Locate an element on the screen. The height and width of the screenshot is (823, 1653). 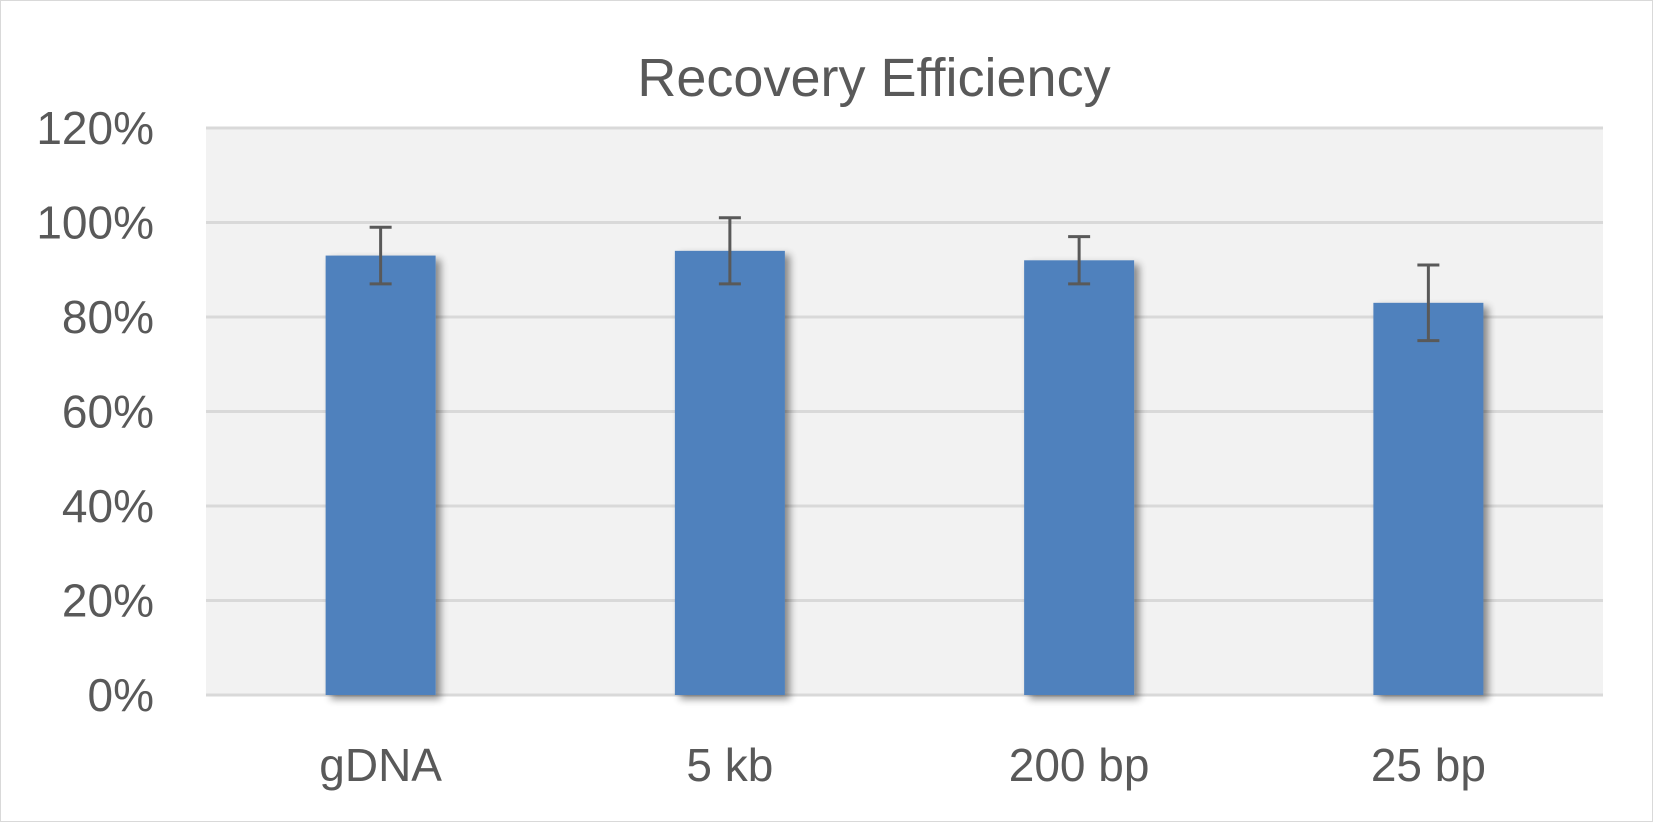
y-tick-label: 20% is located at coordinates (108, 601).